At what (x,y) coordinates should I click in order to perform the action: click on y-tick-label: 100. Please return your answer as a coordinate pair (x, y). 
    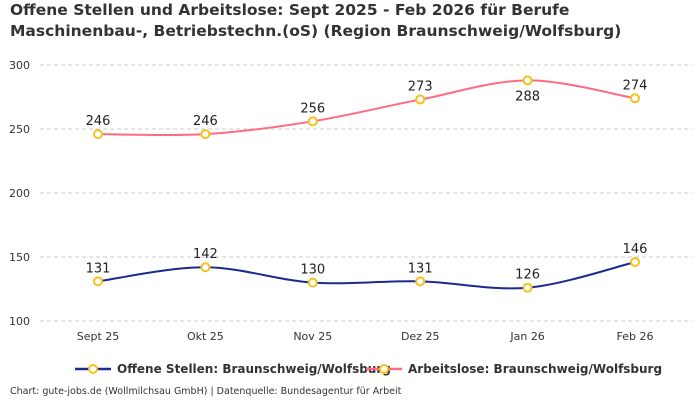
    Looking at the image, I should click on (19, 321).